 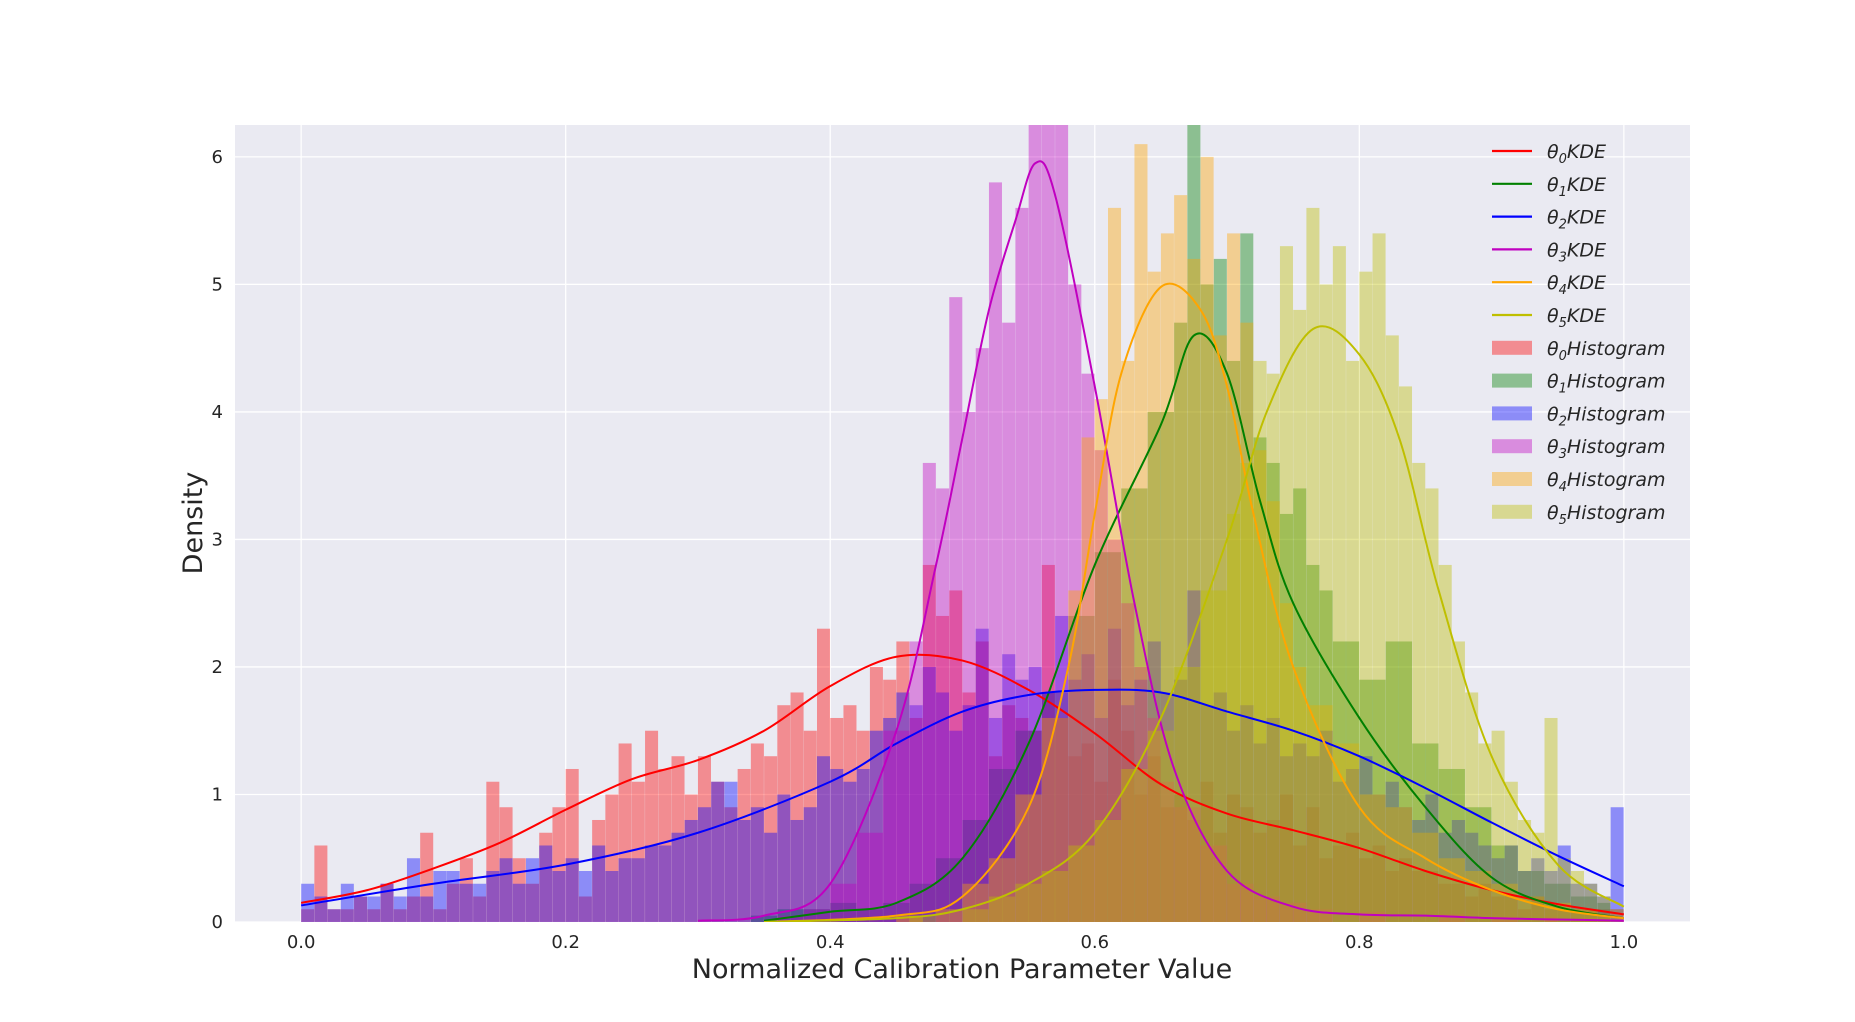 What do you see at coordinates (1576, 154) in the screenshot?
I see `legend-label: θ0KDE` at bounding box center [1576, 154].